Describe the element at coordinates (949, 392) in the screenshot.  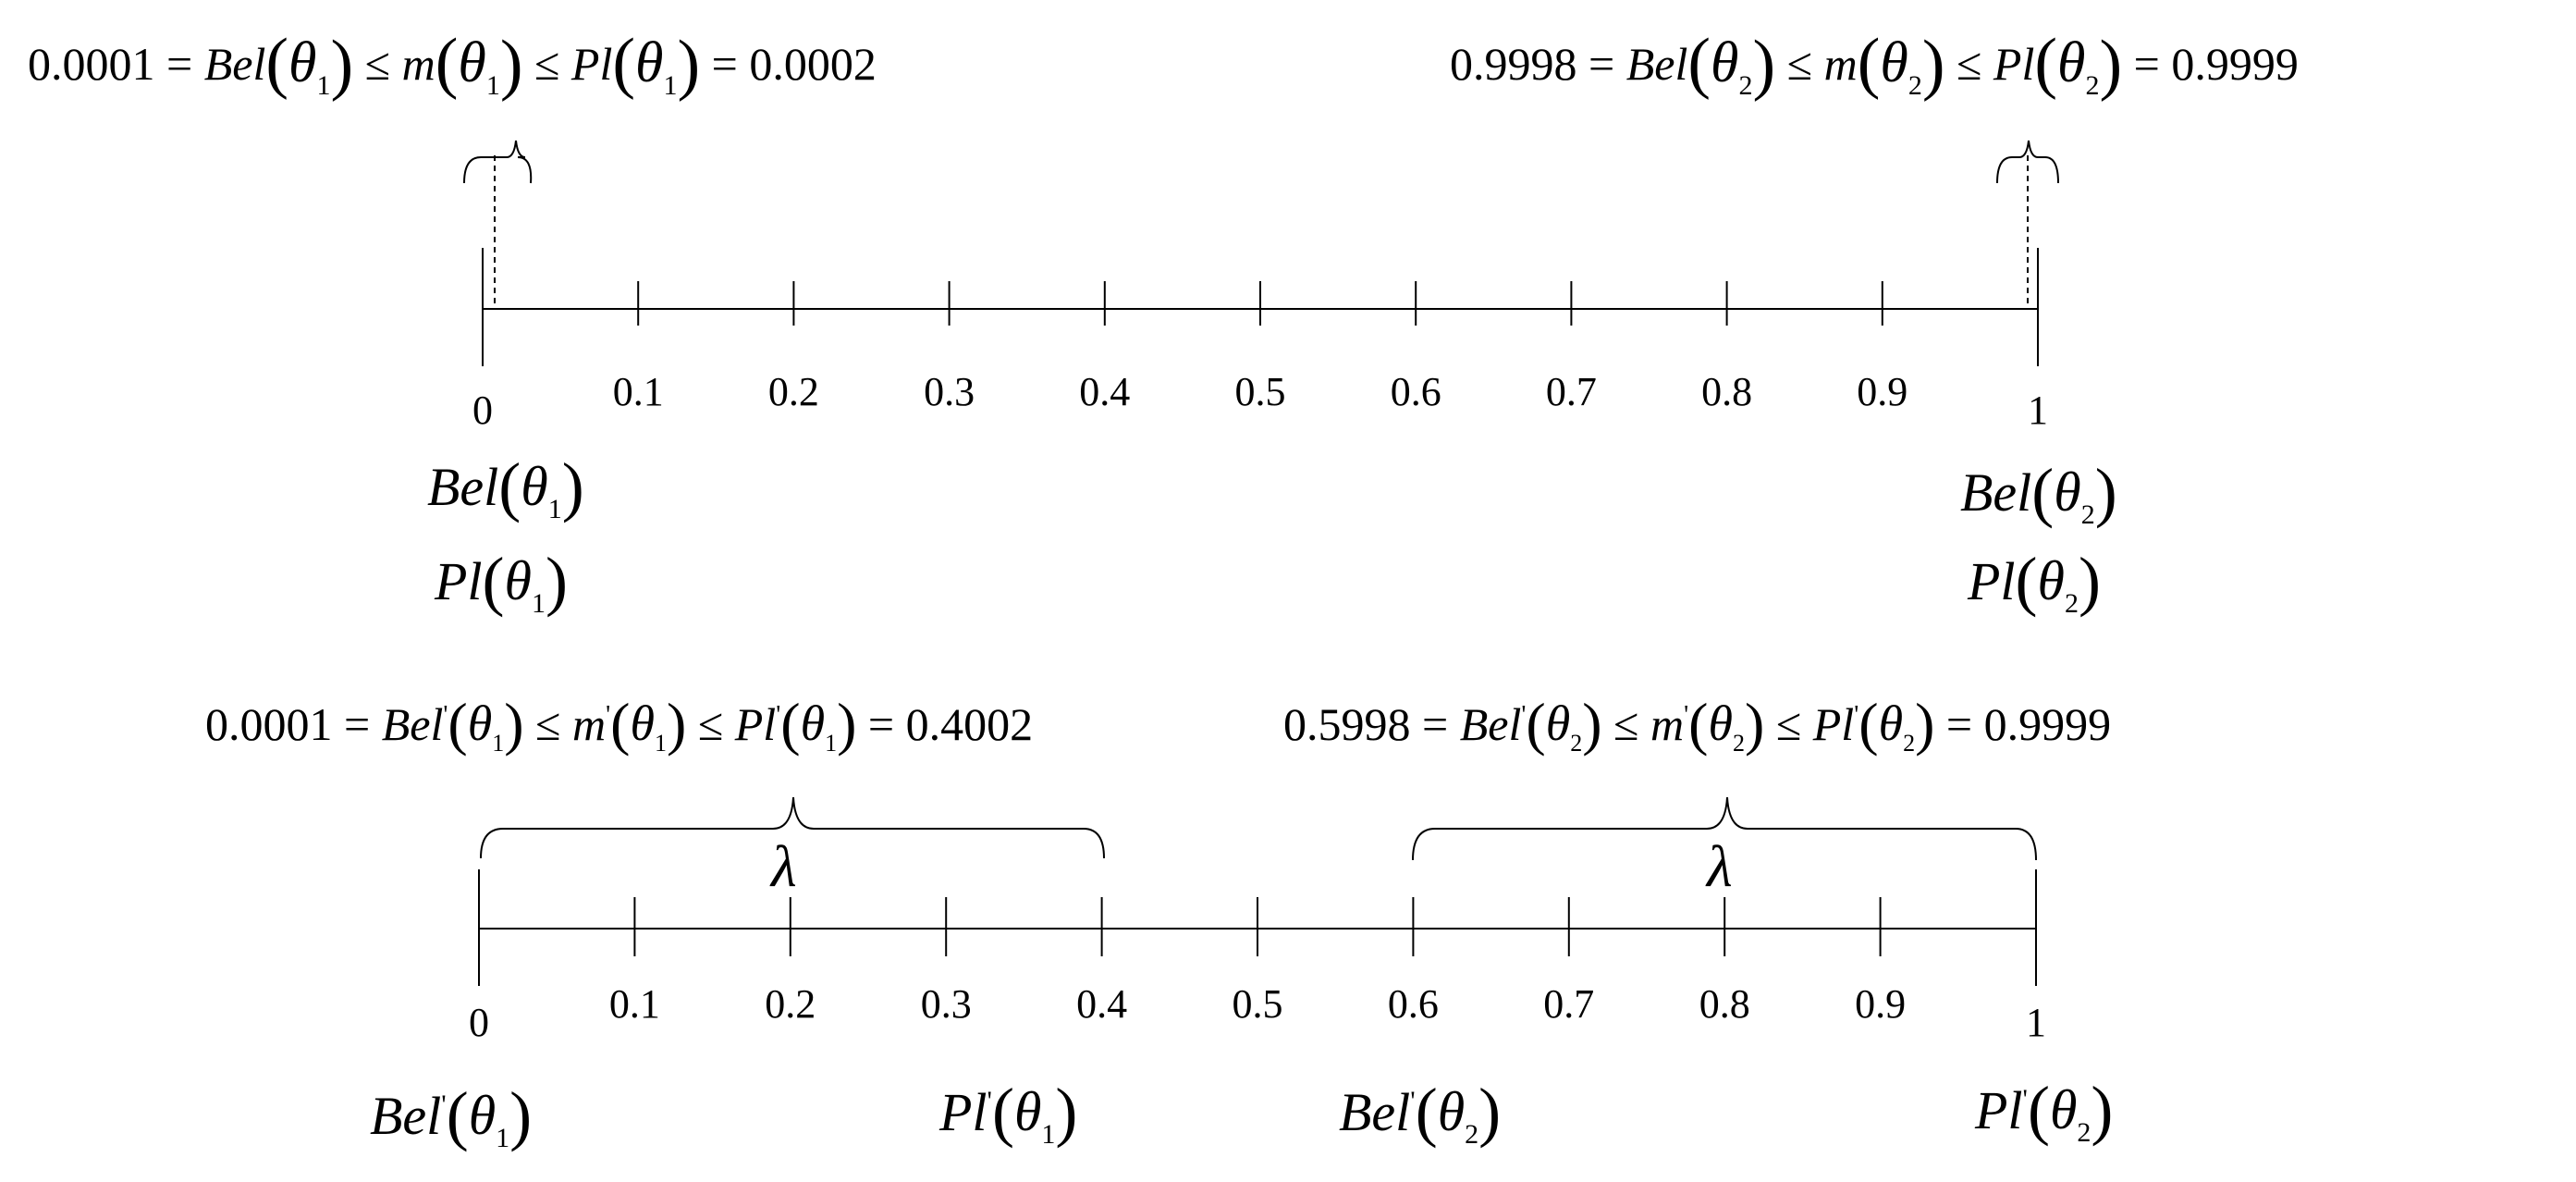
I see `top-tick-label: 0.3` at that location.